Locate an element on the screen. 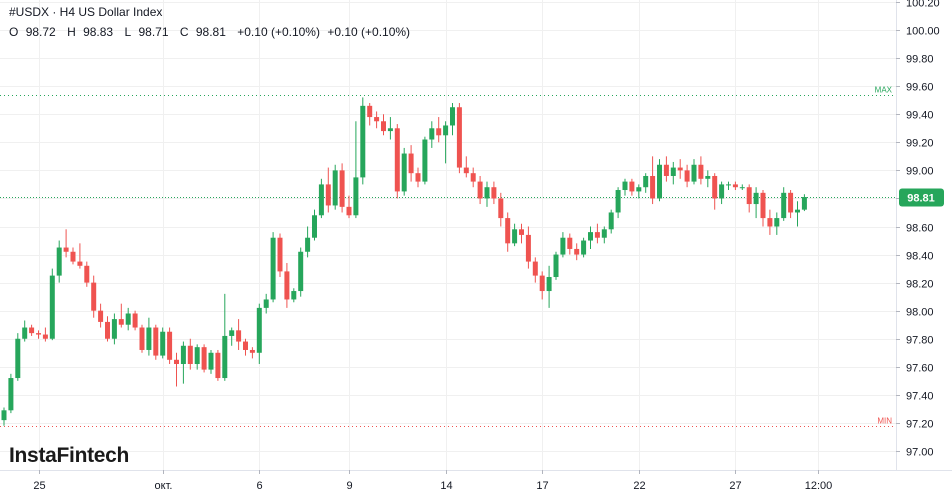 This screenshot has height=494, width=952. time-axis: 25 окт. 6 9 14 17 22 27 12:00 is located at coordinates (476, 481).